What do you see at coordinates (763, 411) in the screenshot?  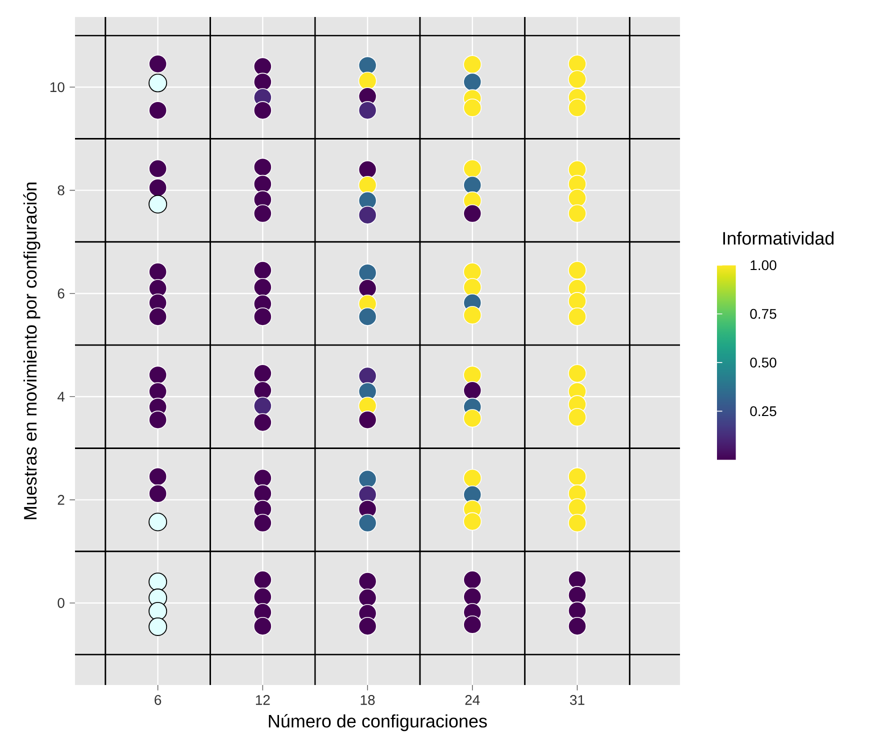 I see `color-bar-label: 0.25` at bounding box center [763, 411].